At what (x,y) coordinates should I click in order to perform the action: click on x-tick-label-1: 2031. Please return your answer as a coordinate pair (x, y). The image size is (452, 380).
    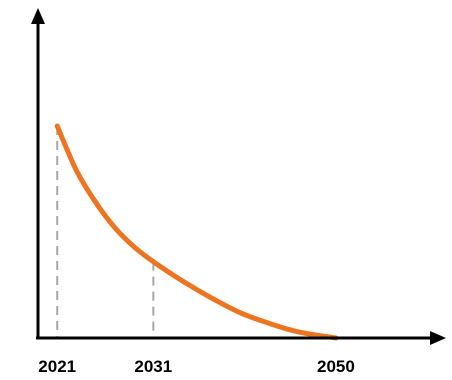
    Looking at the image, I should click on (153, 366).